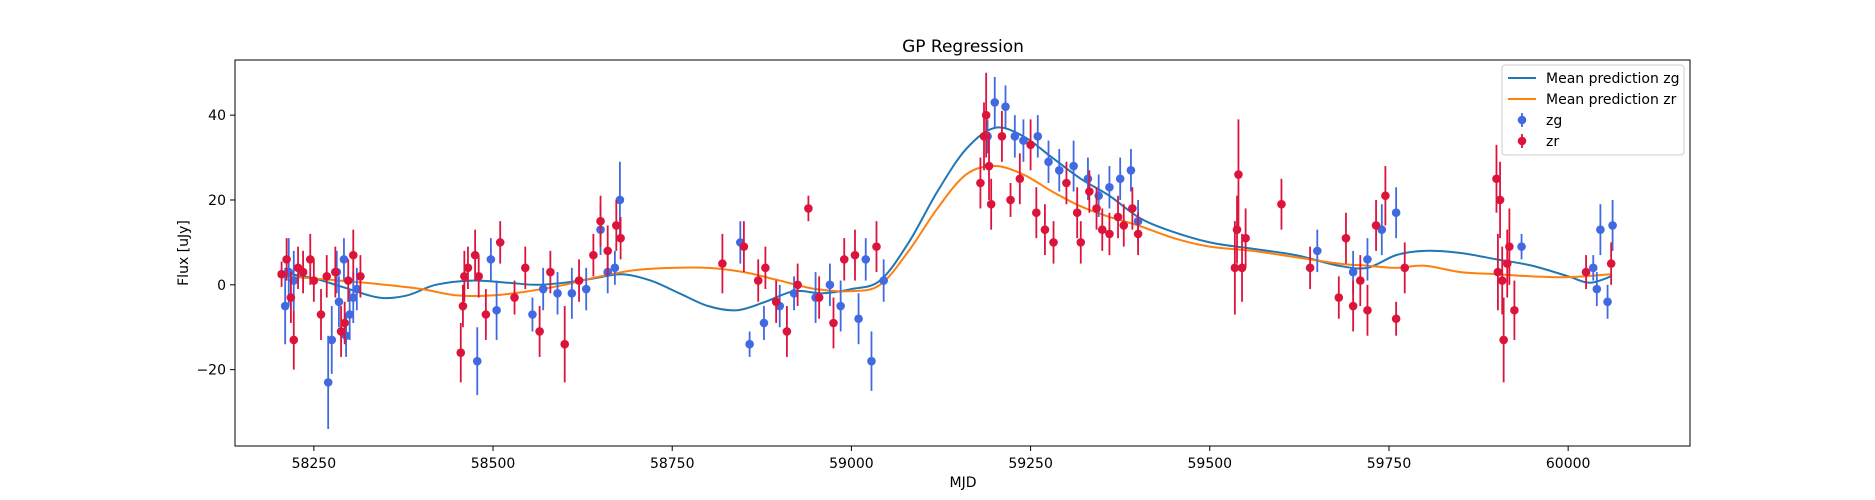  Describe the element at coordinates (1611, 100) in the screenshot. I see `legend-label: Mean prediction zr` at that location.